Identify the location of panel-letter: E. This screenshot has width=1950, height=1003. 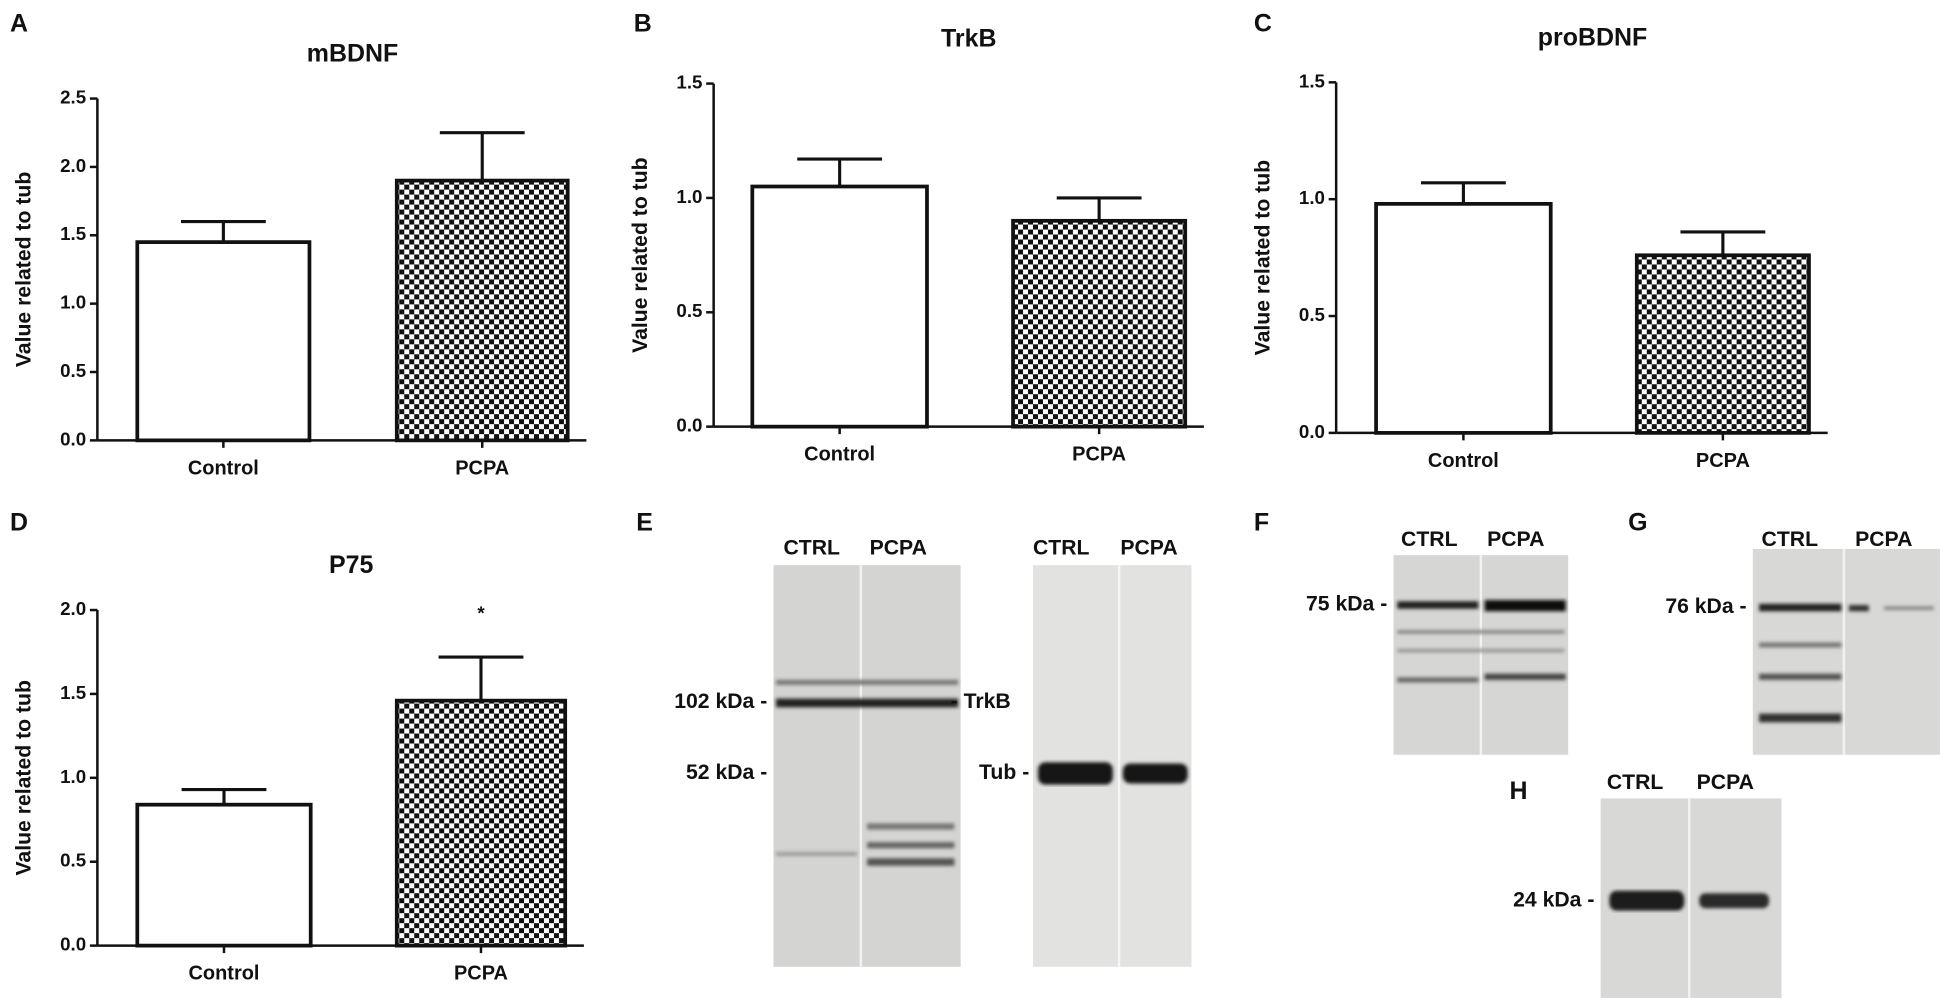
(644, 523).